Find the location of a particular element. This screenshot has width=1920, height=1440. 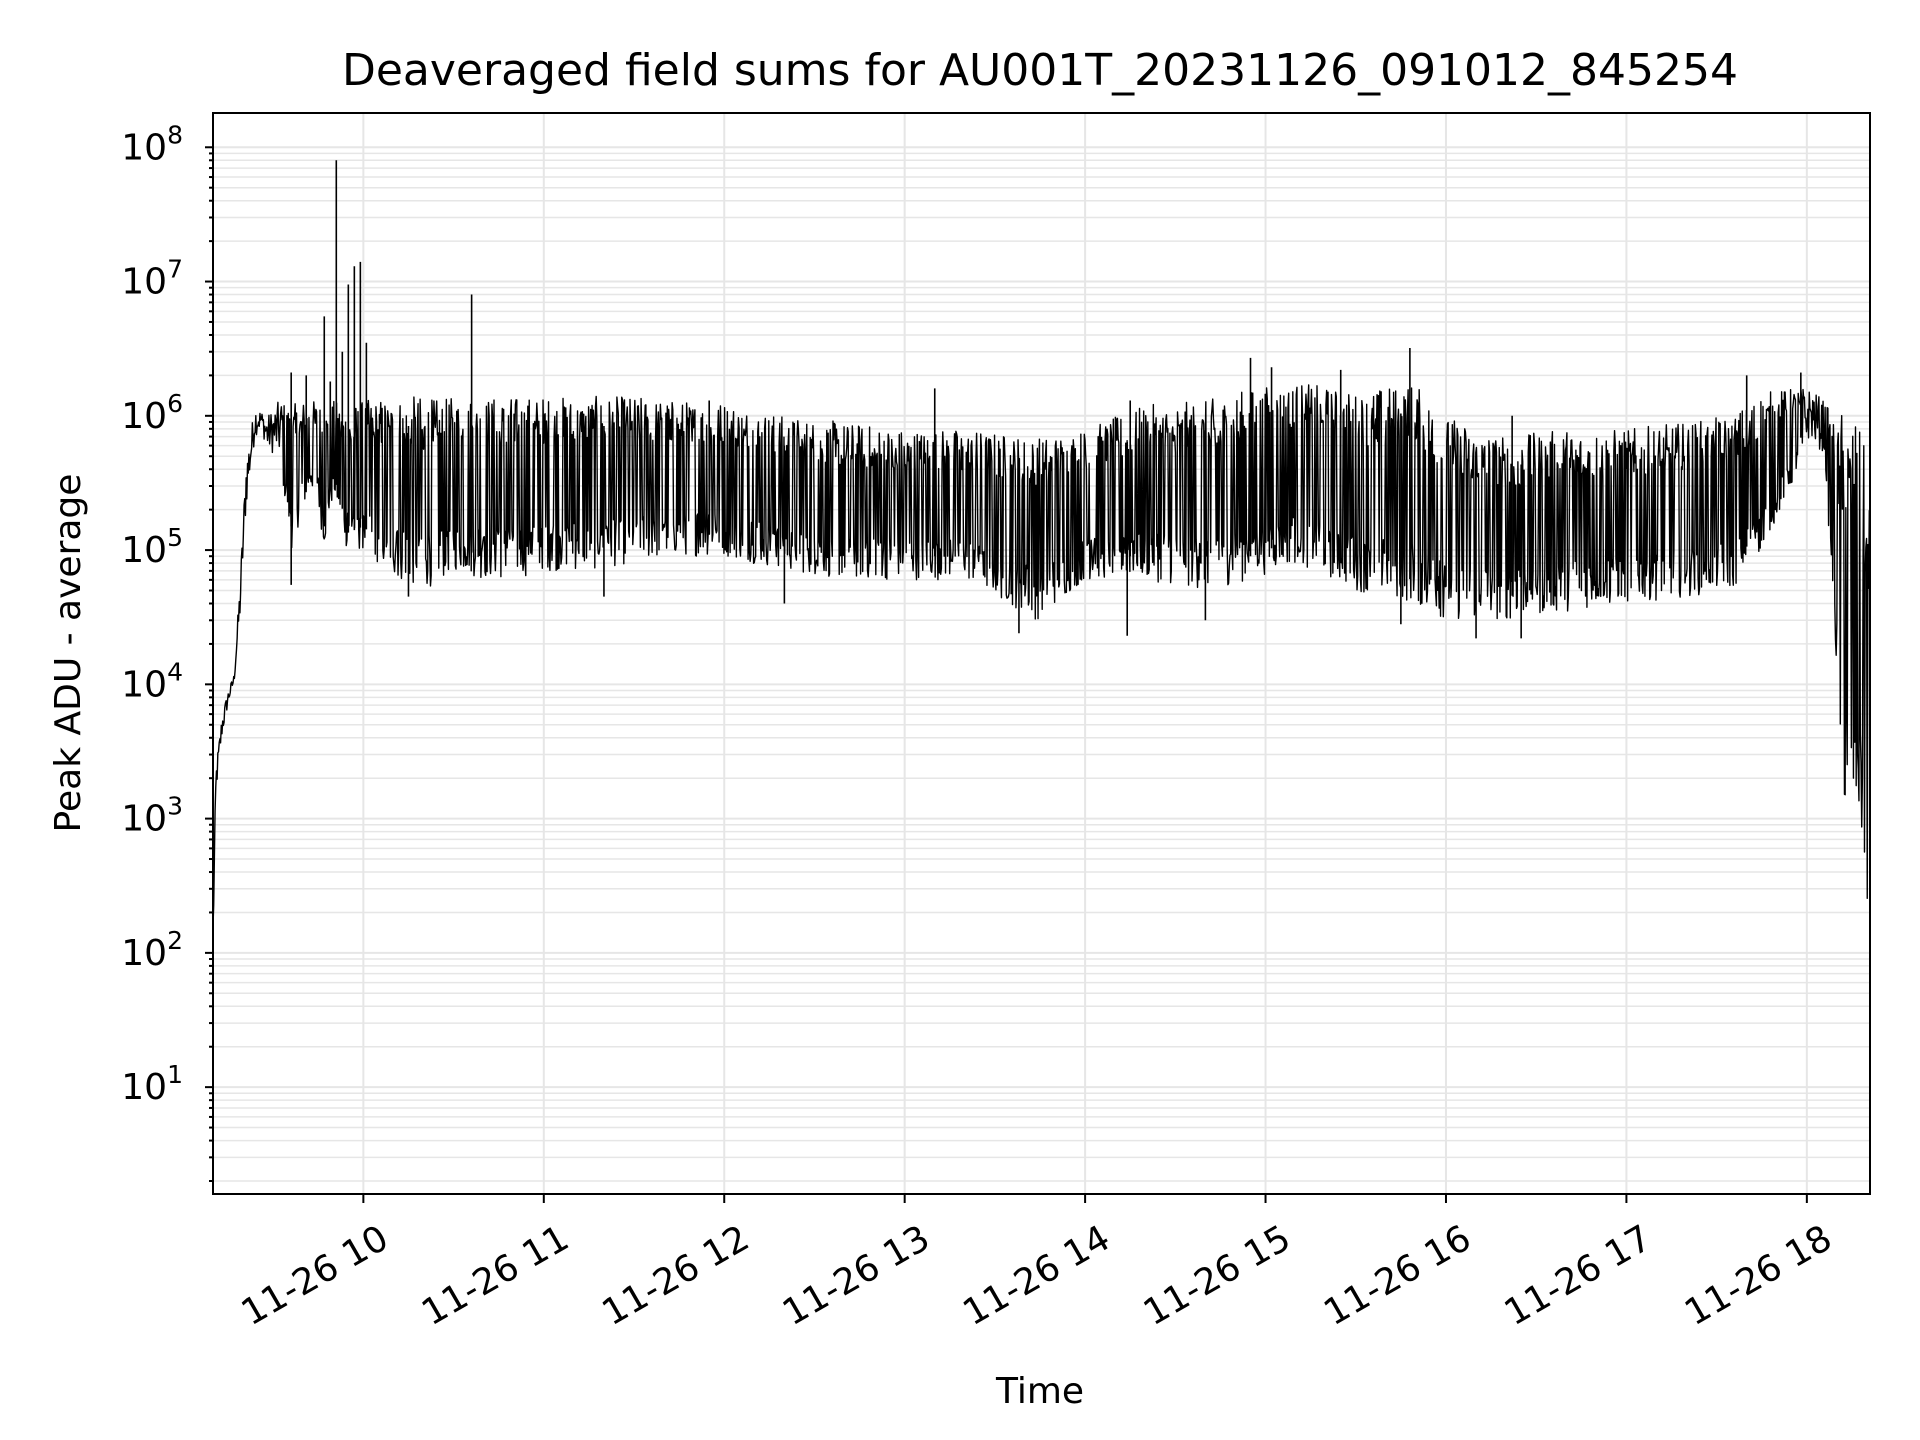

y-tick-label: 10² is located at coordinates (152, 950).